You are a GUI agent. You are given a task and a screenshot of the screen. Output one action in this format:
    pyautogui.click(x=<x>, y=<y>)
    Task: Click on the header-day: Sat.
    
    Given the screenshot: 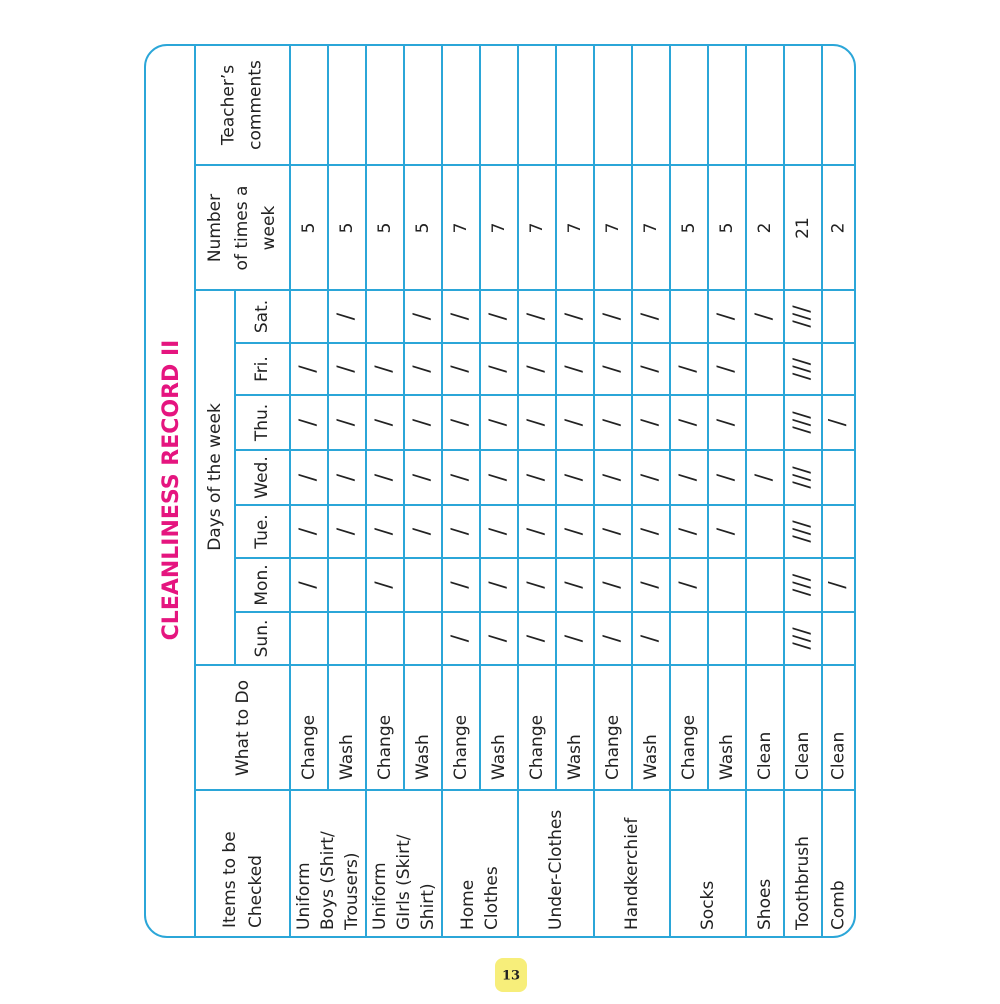 What is the action you would take?
    pyautogui.click(x=262, y=316)
    